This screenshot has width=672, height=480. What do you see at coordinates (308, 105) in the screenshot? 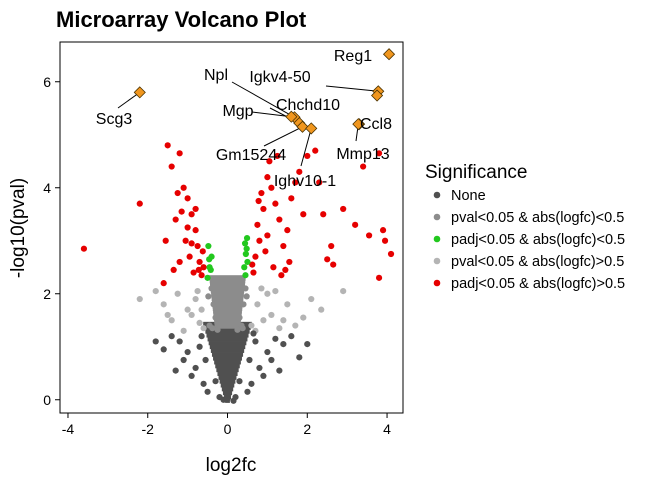
I see `gene-label: Chchd10` at bounding box center [308, 105].